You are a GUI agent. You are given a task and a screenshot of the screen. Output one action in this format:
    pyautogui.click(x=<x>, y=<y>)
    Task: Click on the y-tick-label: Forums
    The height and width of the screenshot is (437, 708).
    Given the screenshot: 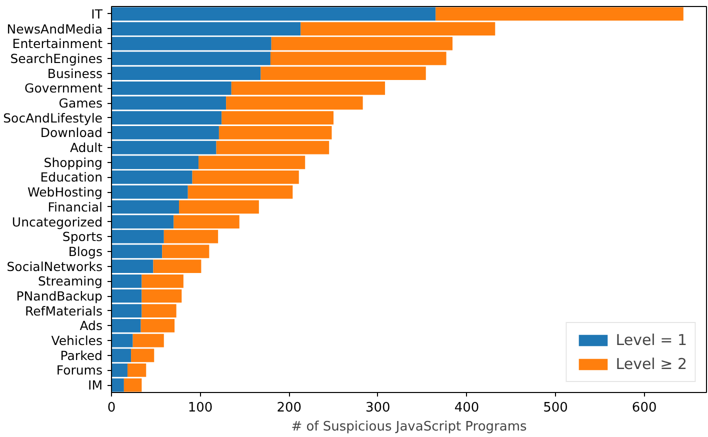 What is the action you would take?
    pyautogui.click(x=79, y=370)
    